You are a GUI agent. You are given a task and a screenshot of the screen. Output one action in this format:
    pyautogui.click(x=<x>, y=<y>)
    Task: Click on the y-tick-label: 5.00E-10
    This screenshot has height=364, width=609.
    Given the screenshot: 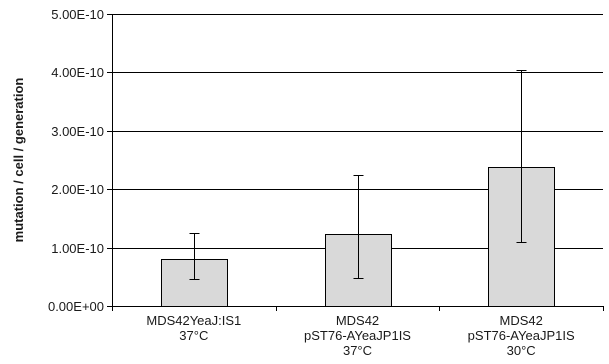 What is the action you would take?
    pyautogui.click(x=77, y=14)
    